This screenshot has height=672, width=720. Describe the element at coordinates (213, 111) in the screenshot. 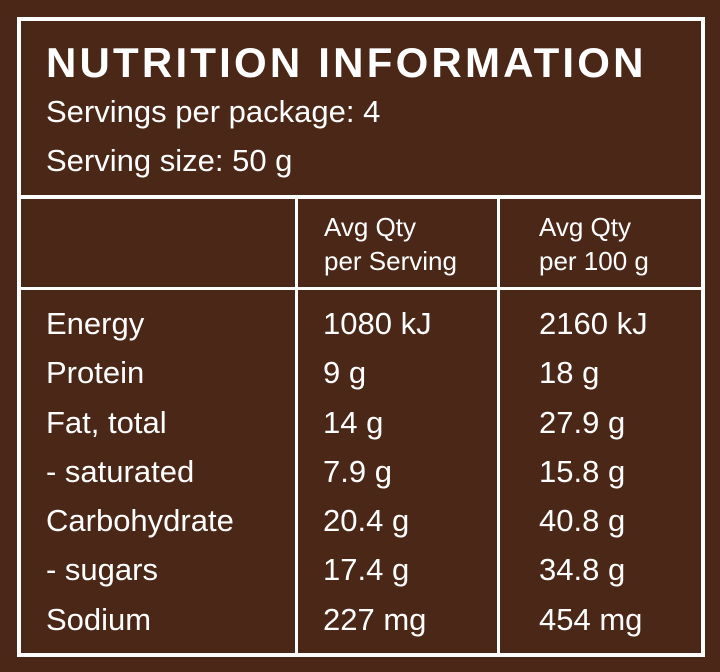

I see `servings-per-package: Servings per package: 4` at that location.